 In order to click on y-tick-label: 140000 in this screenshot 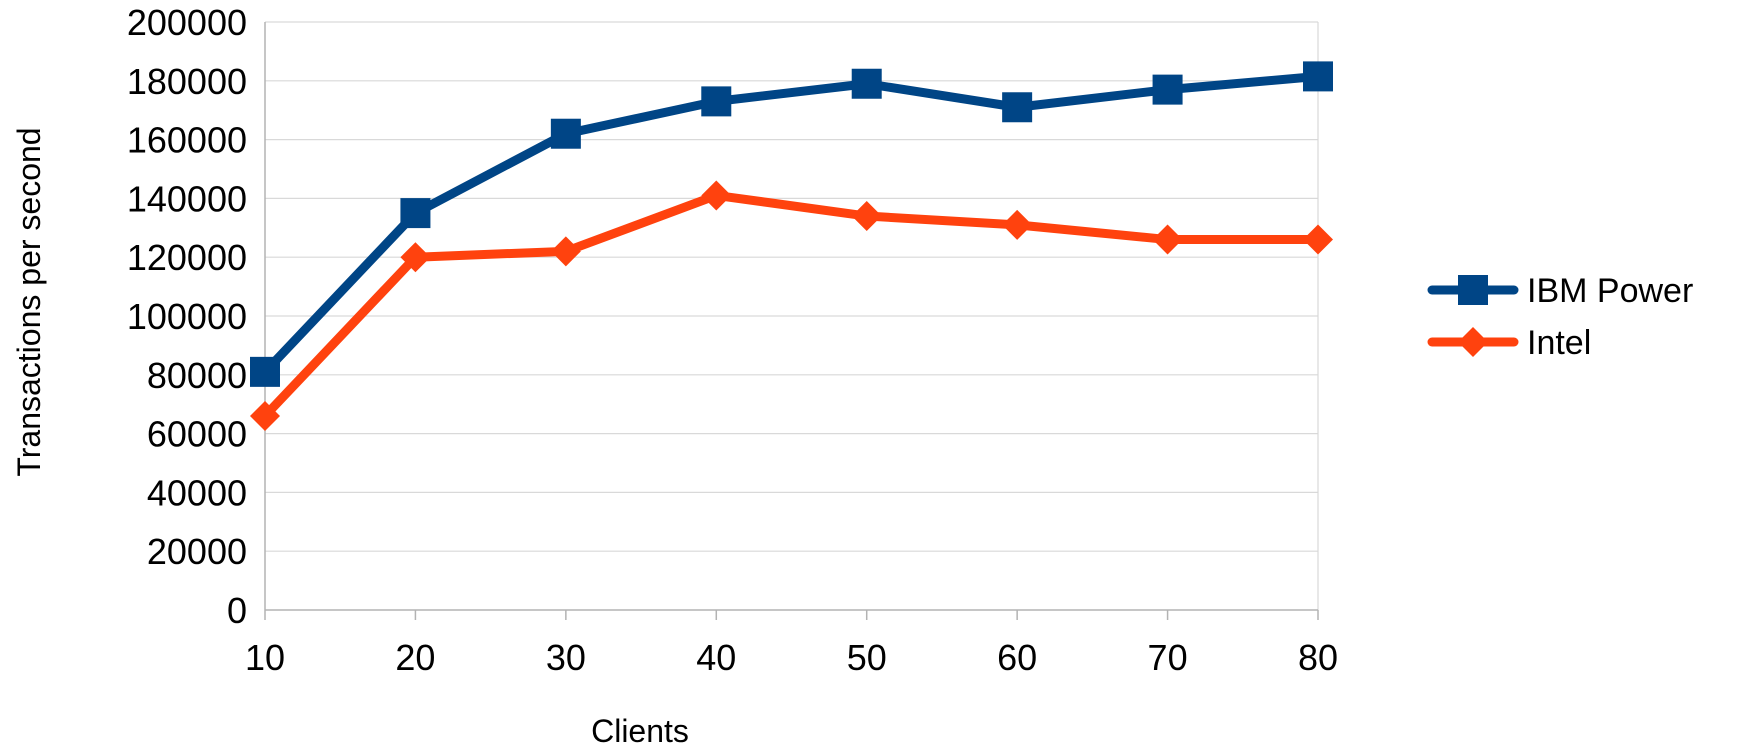, I will do `click(187, 198)`.